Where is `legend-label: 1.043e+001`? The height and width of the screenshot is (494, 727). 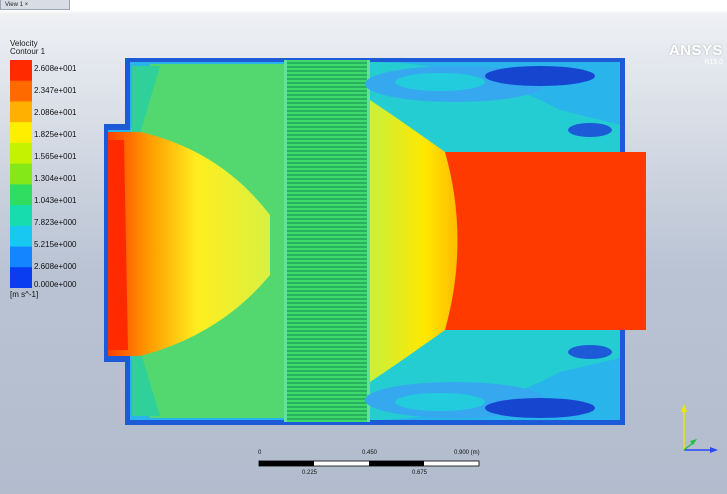 legend-label: 1.043e+001 is located at coordinates (55, 200).